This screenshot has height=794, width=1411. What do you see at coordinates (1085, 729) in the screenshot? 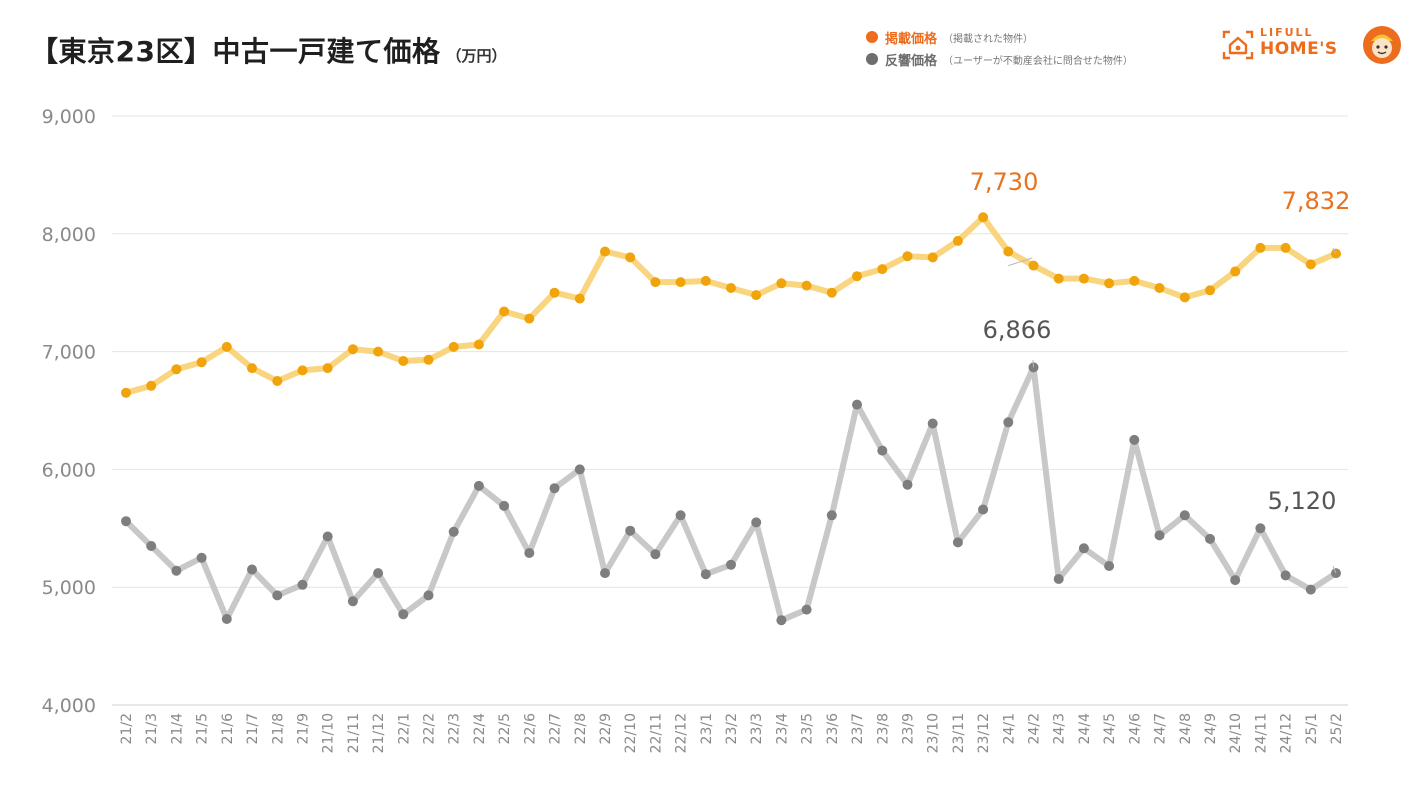
I see `x-tick-label: 24/4` at bounding box center [1085, 729].